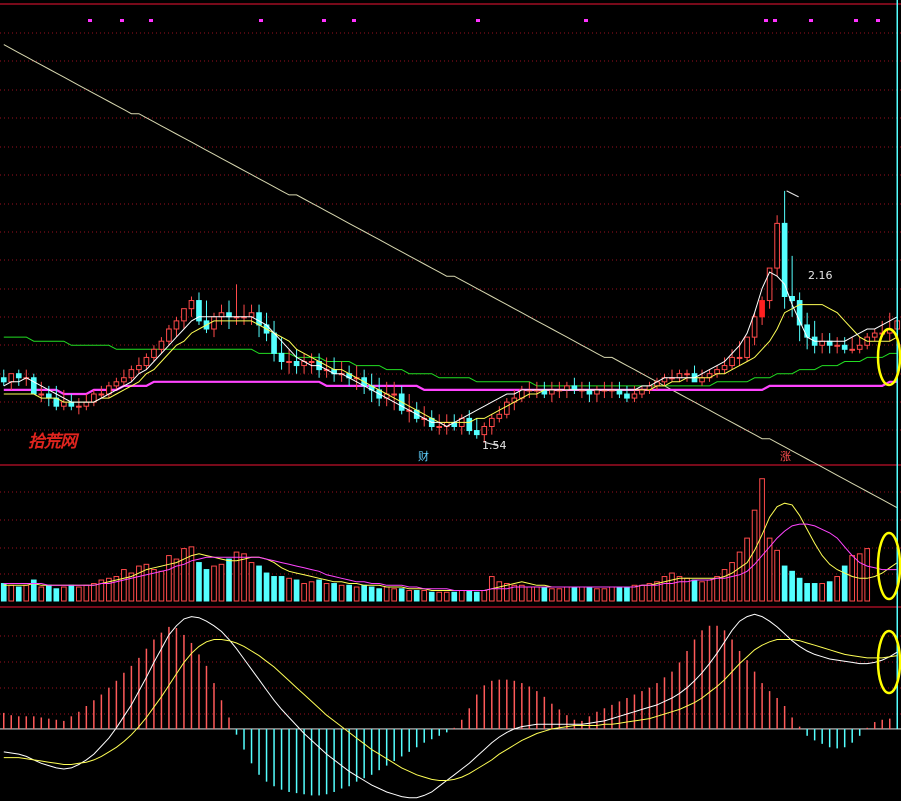 The height and width of the screenshot is (801, 901). What do you see at coordinates (785, 456) in the screenshot?
I see `limit-up-badge: 涨` at bounding box center [785, 456].